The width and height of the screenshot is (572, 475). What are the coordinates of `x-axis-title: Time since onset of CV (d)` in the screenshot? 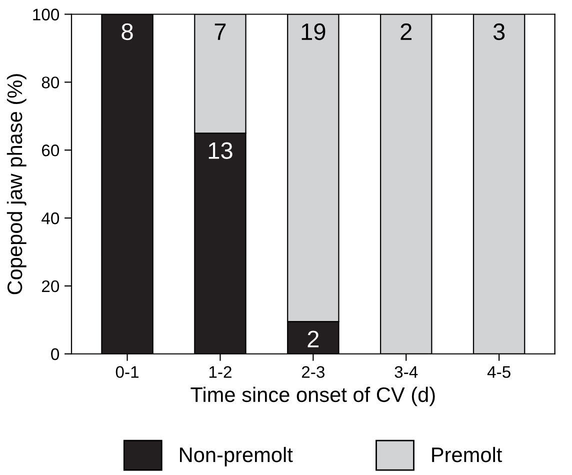 It's located at (312, 396).